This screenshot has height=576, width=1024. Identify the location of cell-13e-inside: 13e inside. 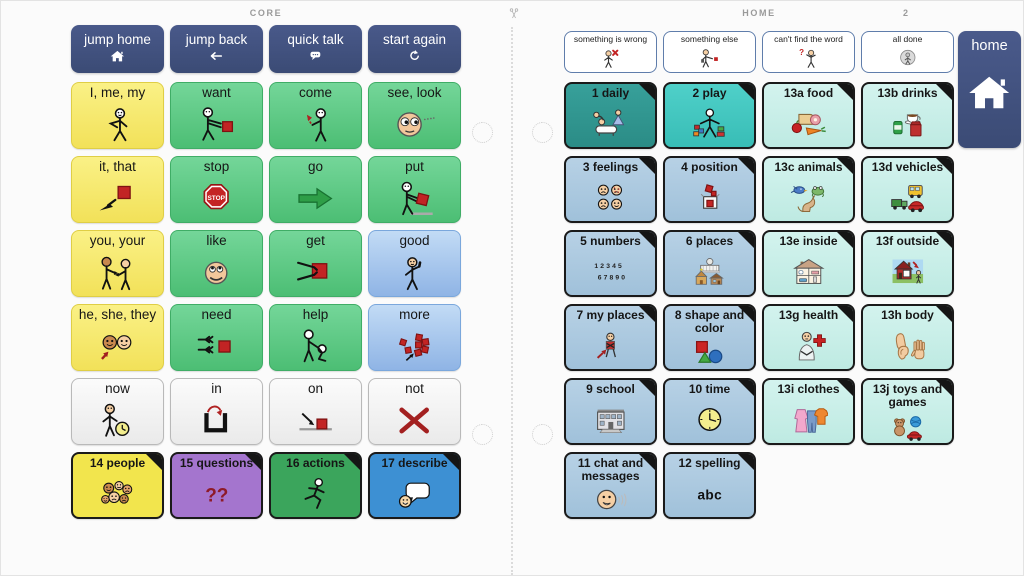
(808, 263).